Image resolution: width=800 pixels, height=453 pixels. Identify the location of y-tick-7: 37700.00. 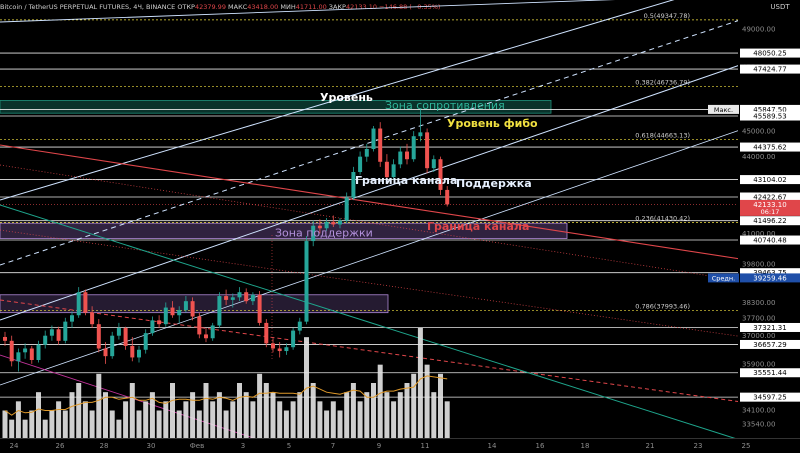
(758, 318).